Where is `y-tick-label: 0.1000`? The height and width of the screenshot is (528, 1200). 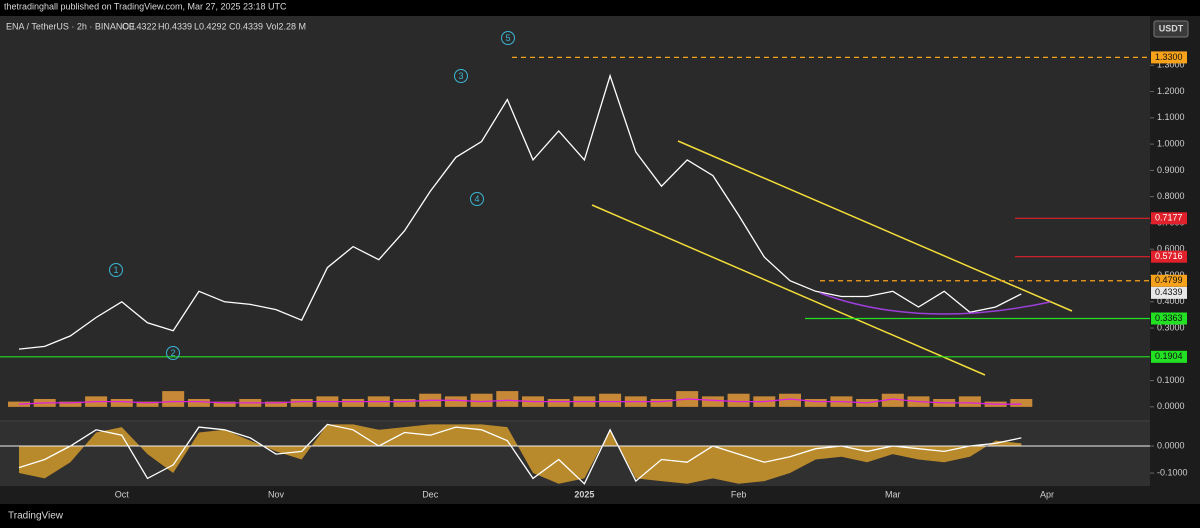
y-tick-label: 0.1000 is located at coordinates (1171, 380).